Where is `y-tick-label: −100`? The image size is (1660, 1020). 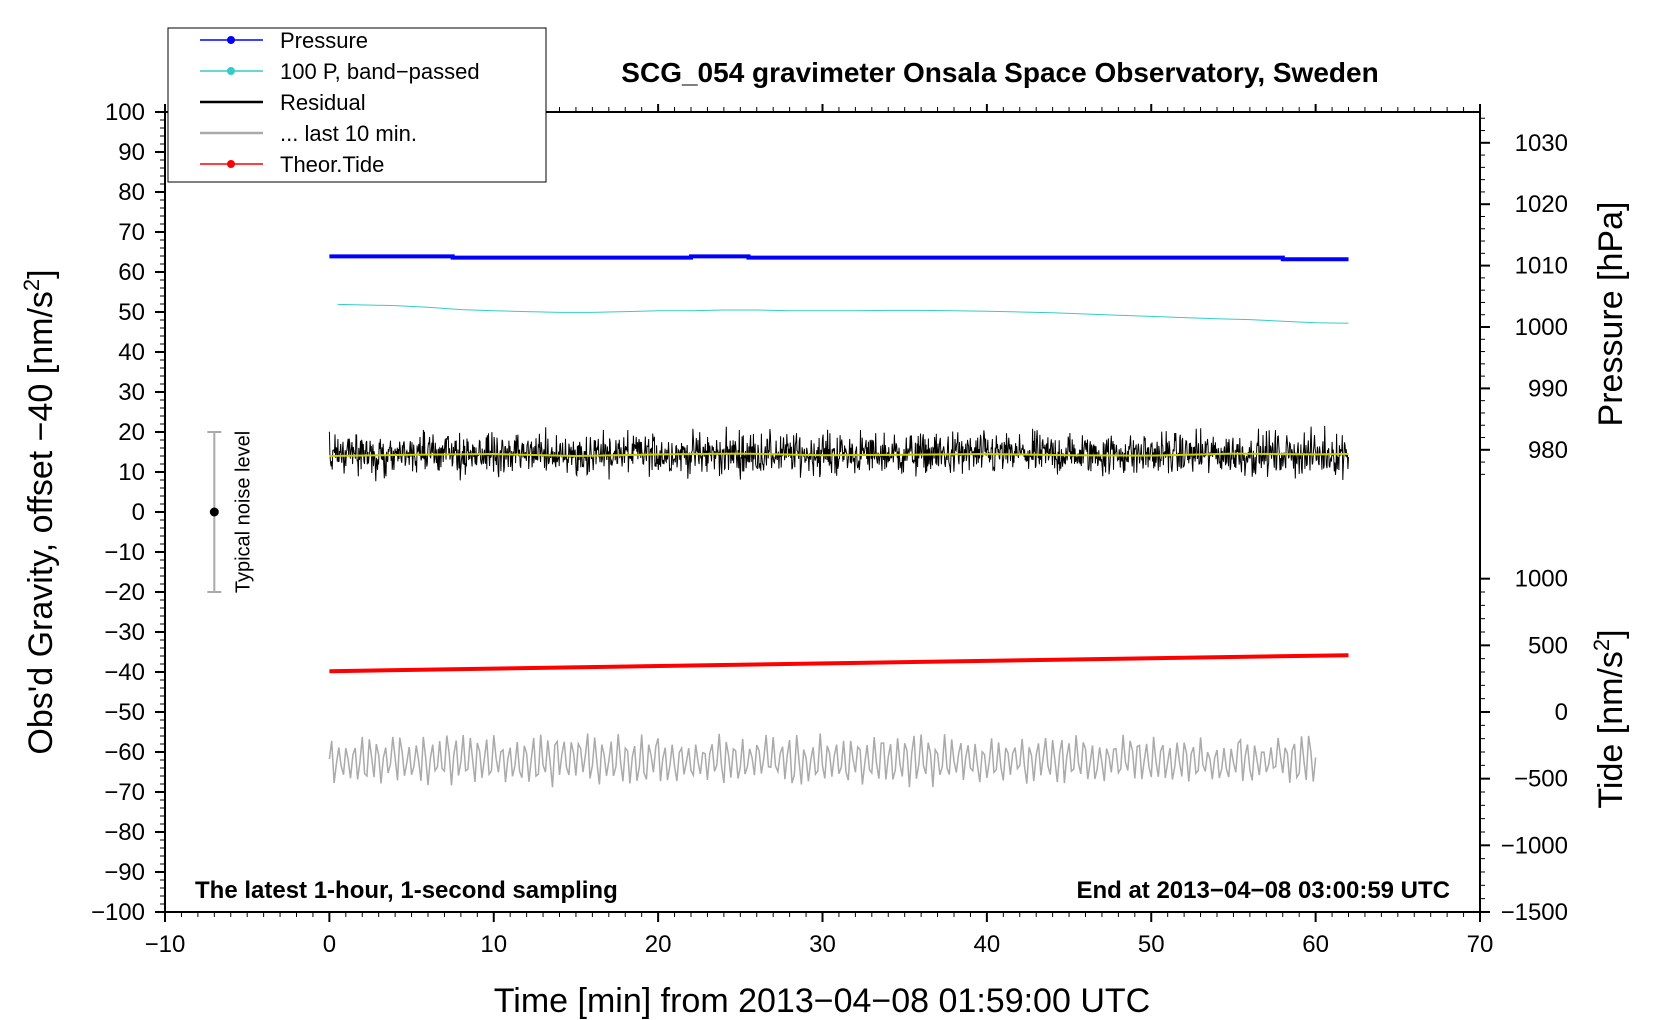 y-tick-label: −100 is located at coordinates (118, 912).